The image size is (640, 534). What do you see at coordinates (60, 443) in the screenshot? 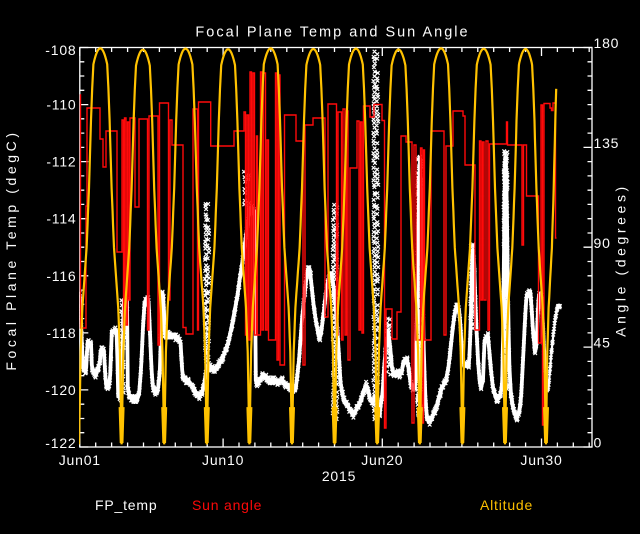
I see `svg-text: -122` at bounding box center [60, 443].